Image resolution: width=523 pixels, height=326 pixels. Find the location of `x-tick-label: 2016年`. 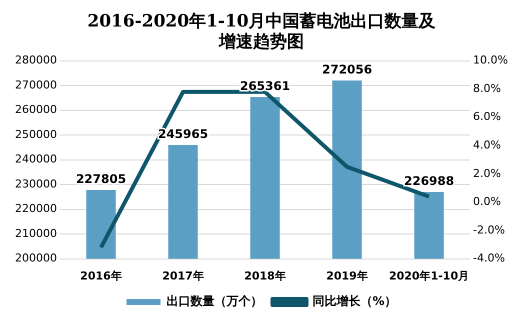

x-tick-label: 2016年 is located at coordinates (101, 275).